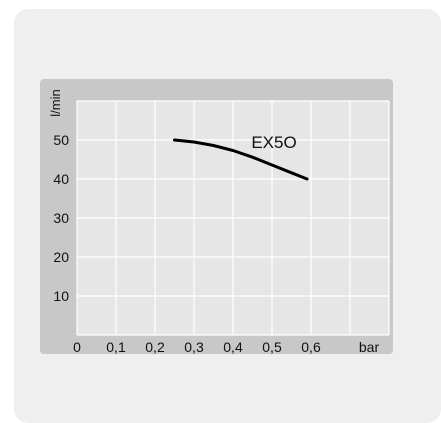  I want to click on y-tick-label: 40, so click(61, 179).